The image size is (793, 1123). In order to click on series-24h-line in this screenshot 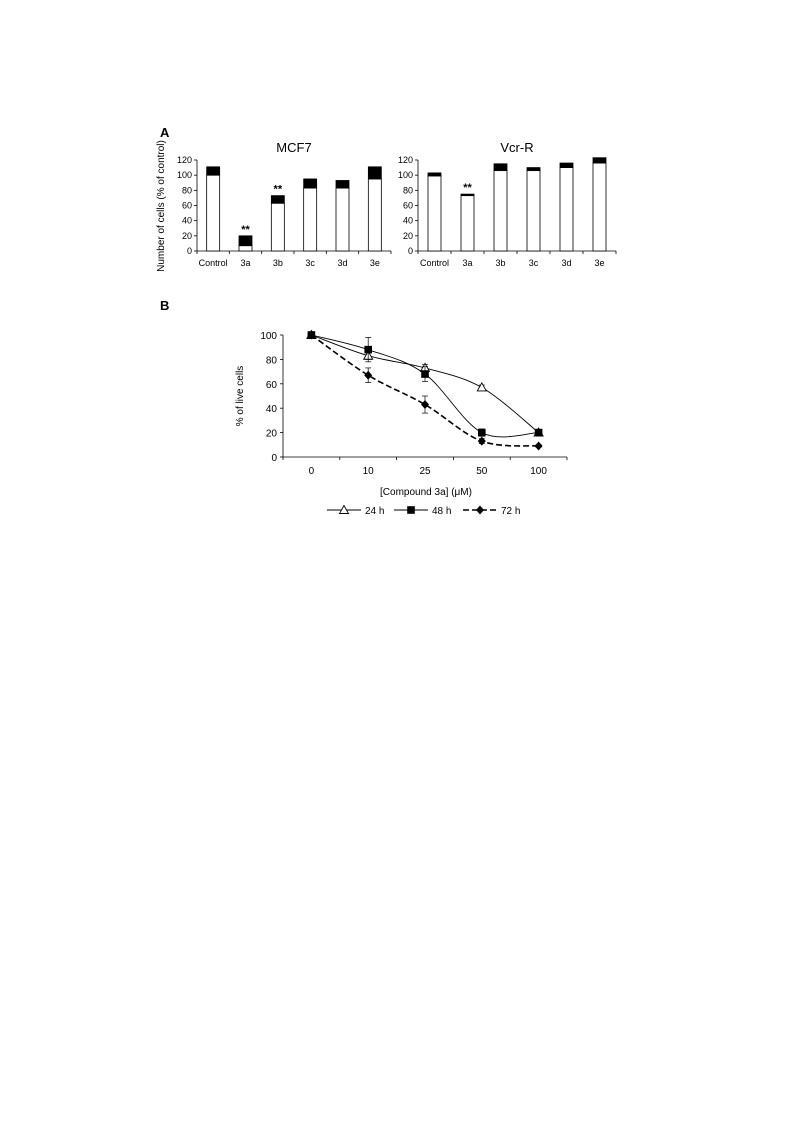, I will do `click(425, 383)`.